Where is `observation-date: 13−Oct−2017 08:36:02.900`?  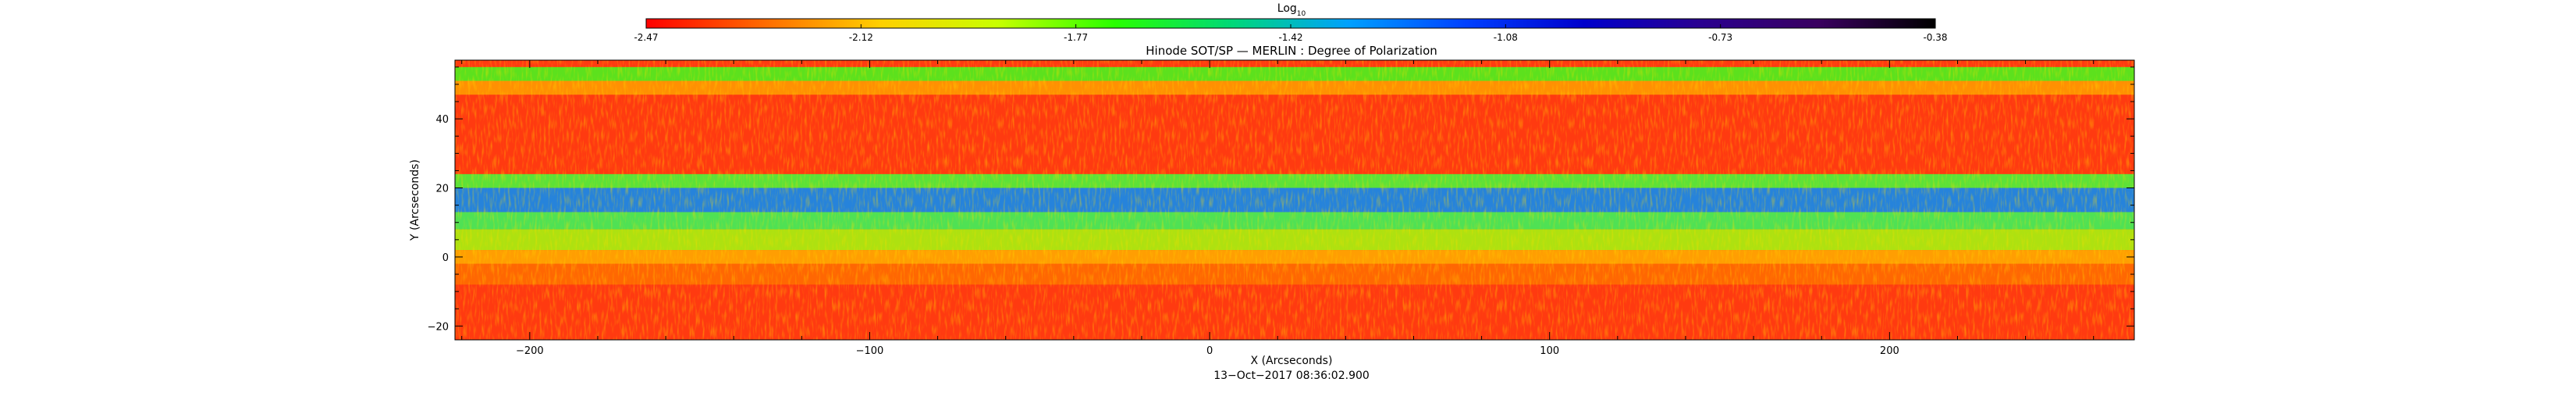
observation-date: 13−Oct−2017 08:36:02.900 is located at coordinates (1292, 376).